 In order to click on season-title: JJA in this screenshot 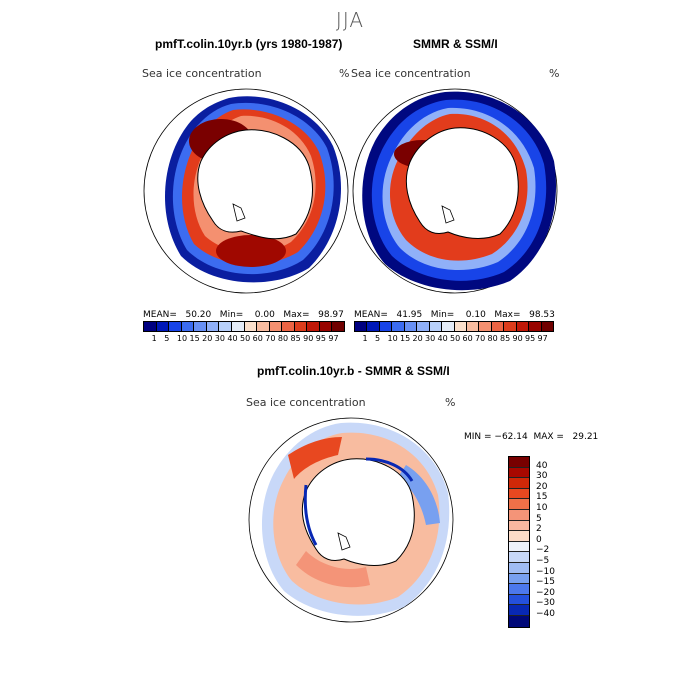, I will do `click(350, 20)`.